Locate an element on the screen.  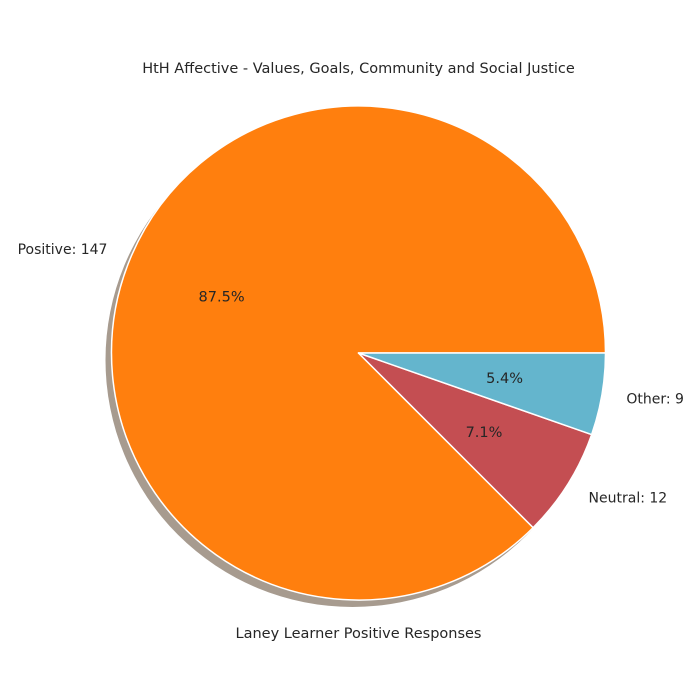
slice-label: Positive: 147 is located at coordinates (63, 250).